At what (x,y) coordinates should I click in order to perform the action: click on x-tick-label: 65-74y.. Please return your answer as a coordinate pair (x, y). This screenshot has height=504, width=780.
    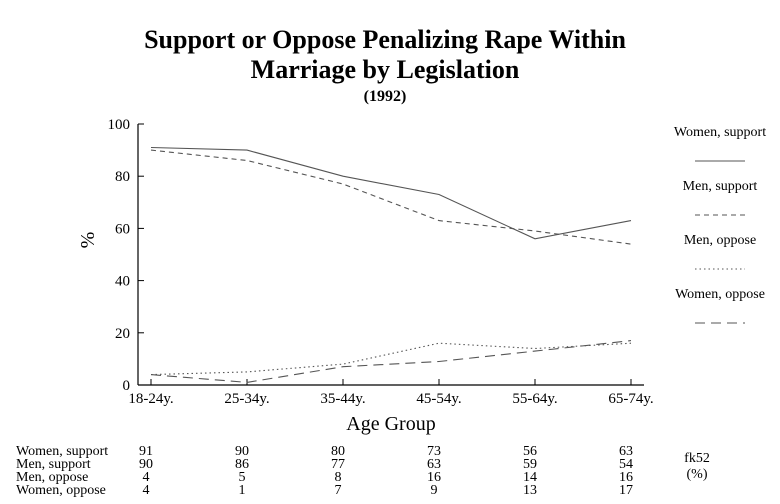
    Looking at the image, I should click on (630, 399).